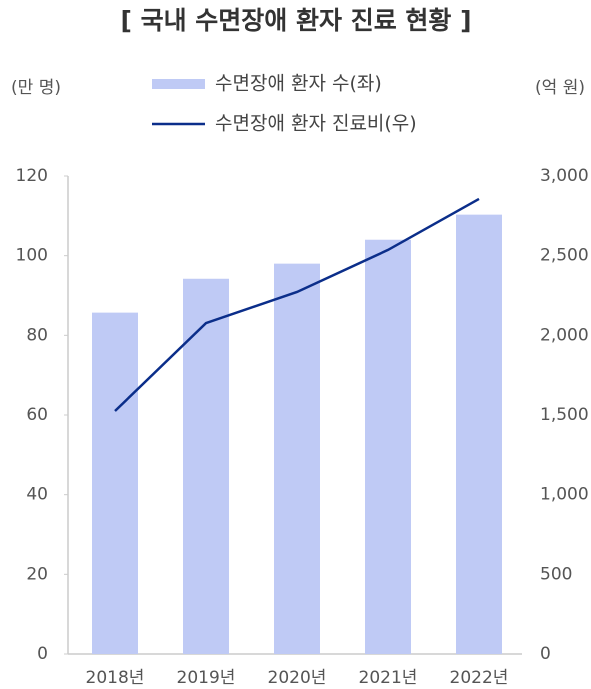  Describe the element at coordinates (479, 678) in the screenshot. I see `x-tick-label: 2022년` at that location.